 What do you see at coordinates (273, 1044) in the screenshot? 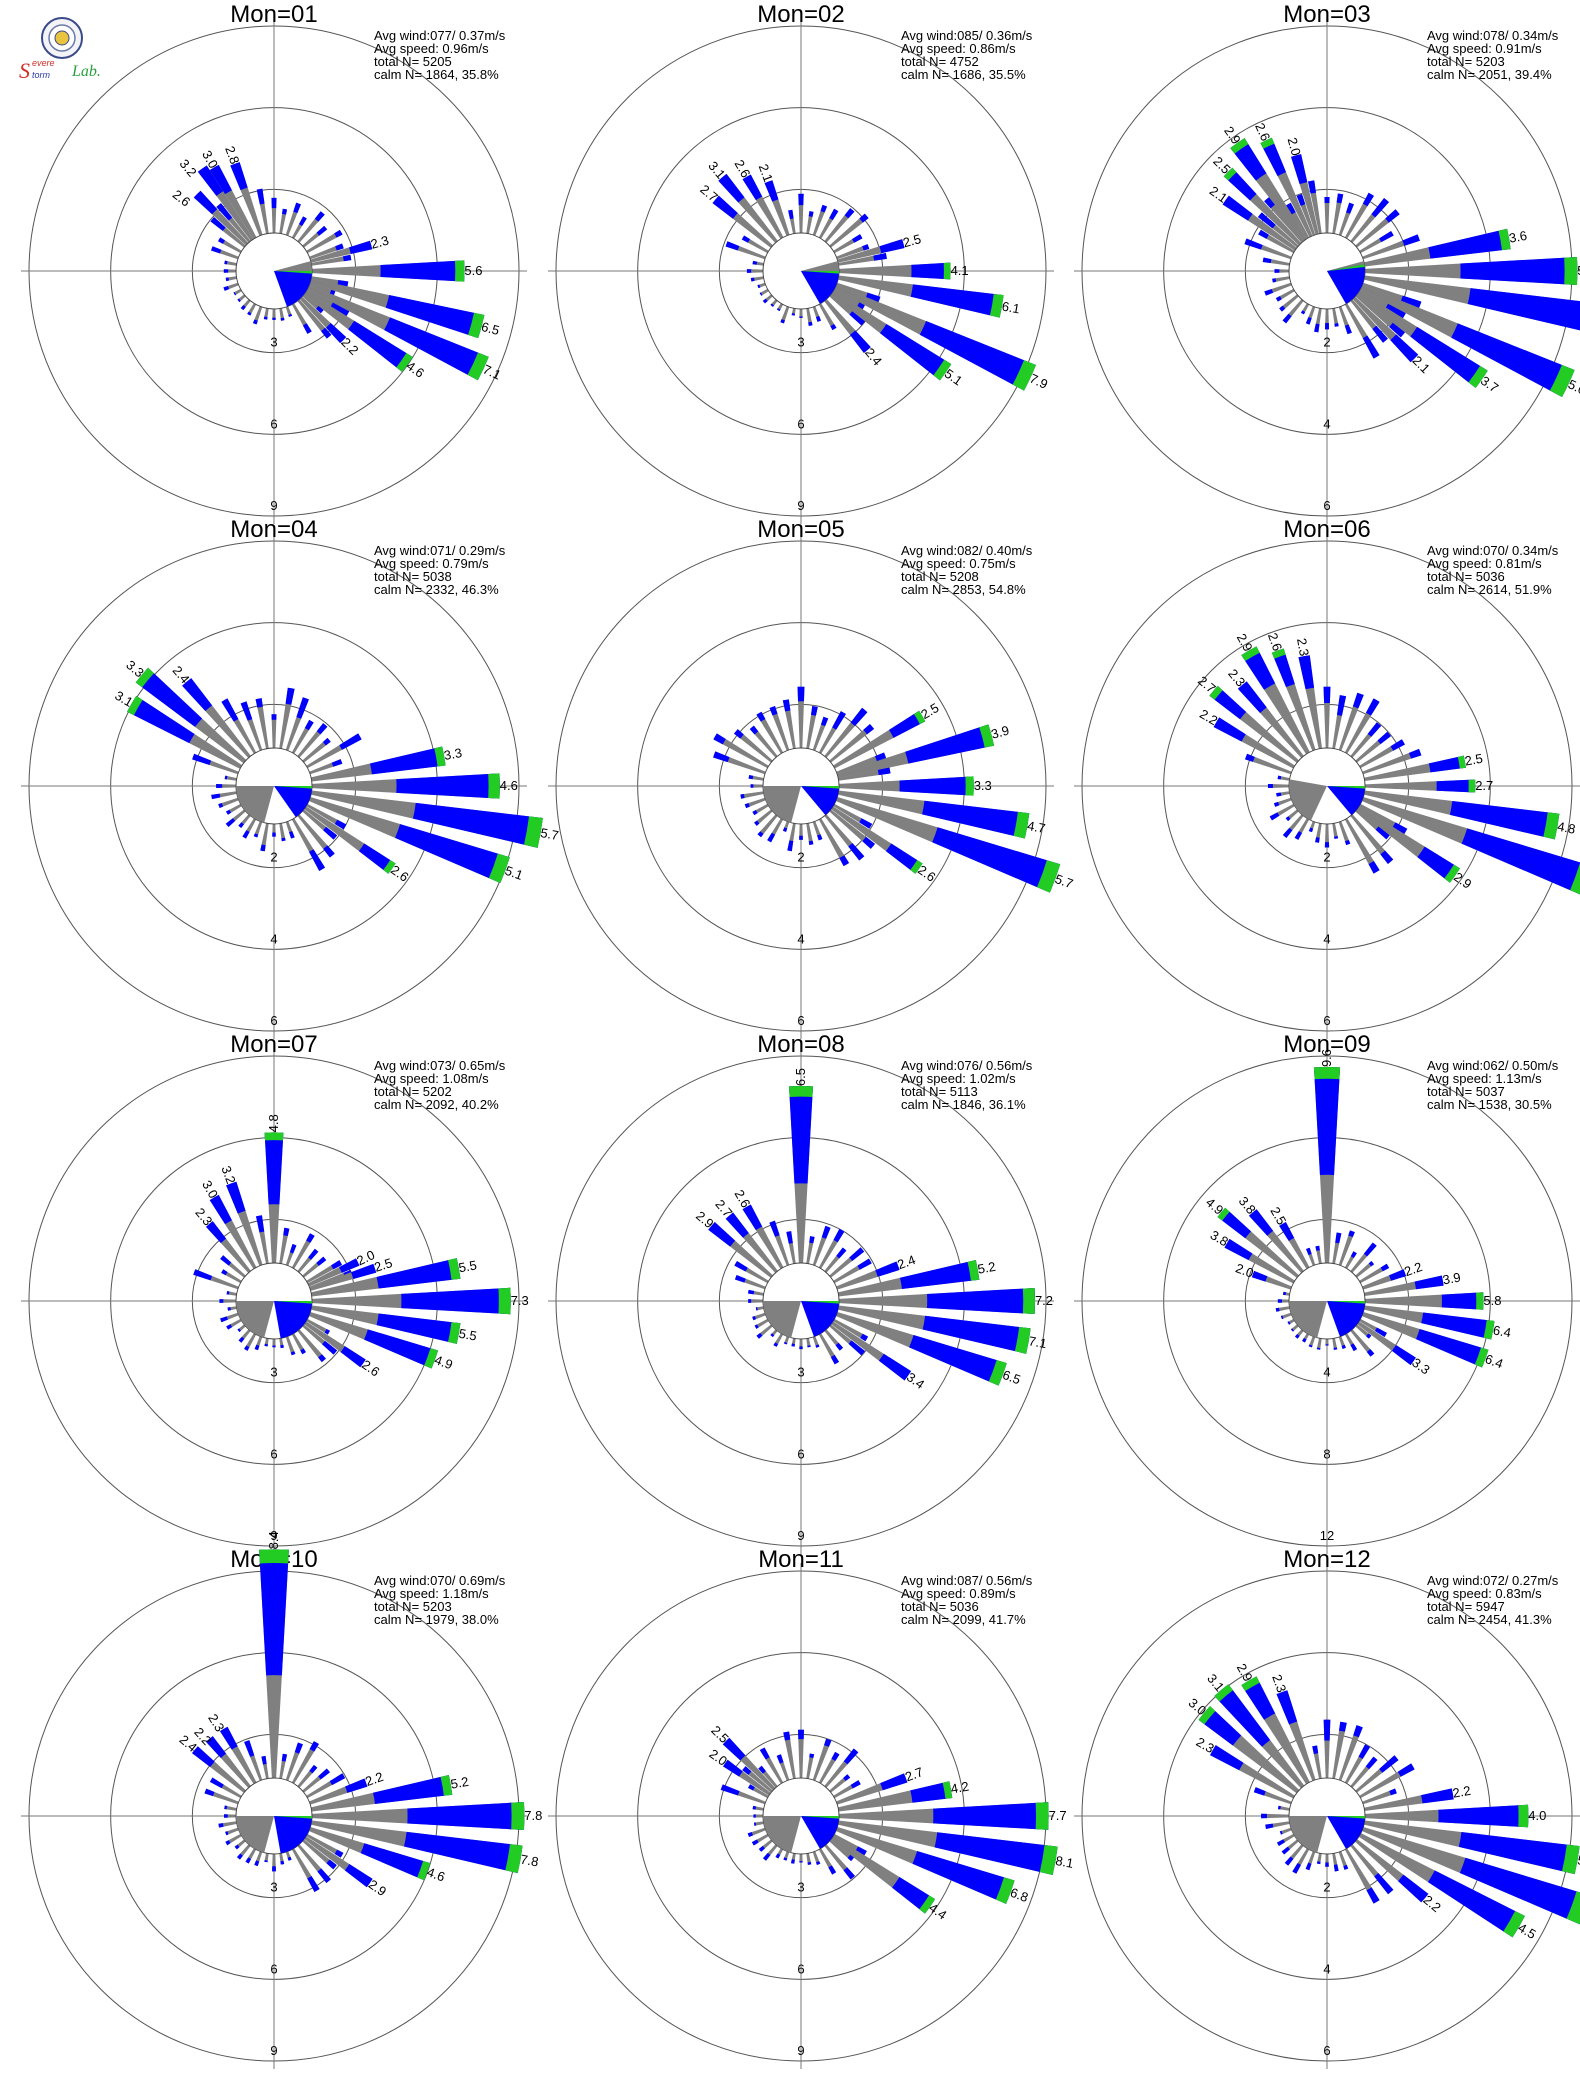
I see `panel-title: Mon=07` at bounding box center [273, 1044].